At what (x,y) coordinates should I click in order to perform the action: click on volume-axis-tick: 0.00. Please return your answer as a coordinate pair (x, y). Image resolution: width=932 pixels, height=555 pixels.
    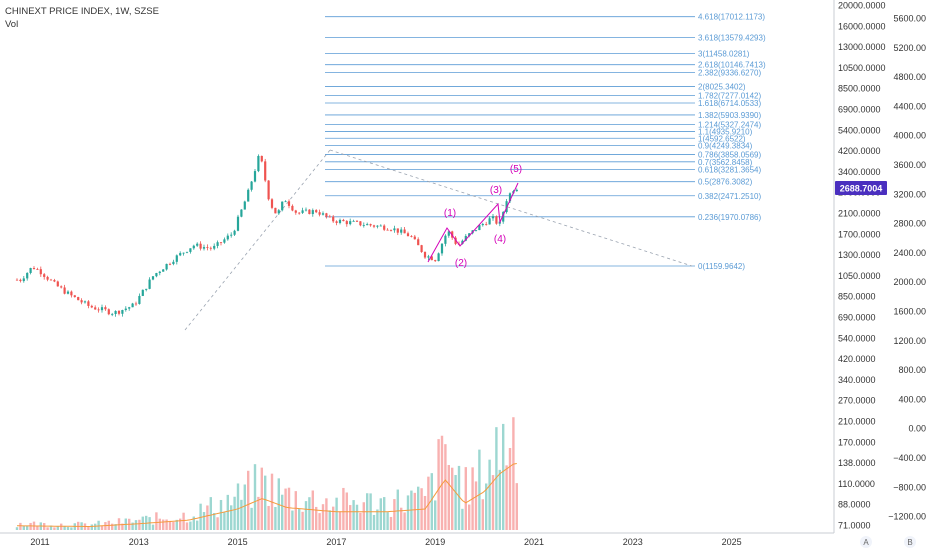
    Looking at the image, I should click on (917, 429).